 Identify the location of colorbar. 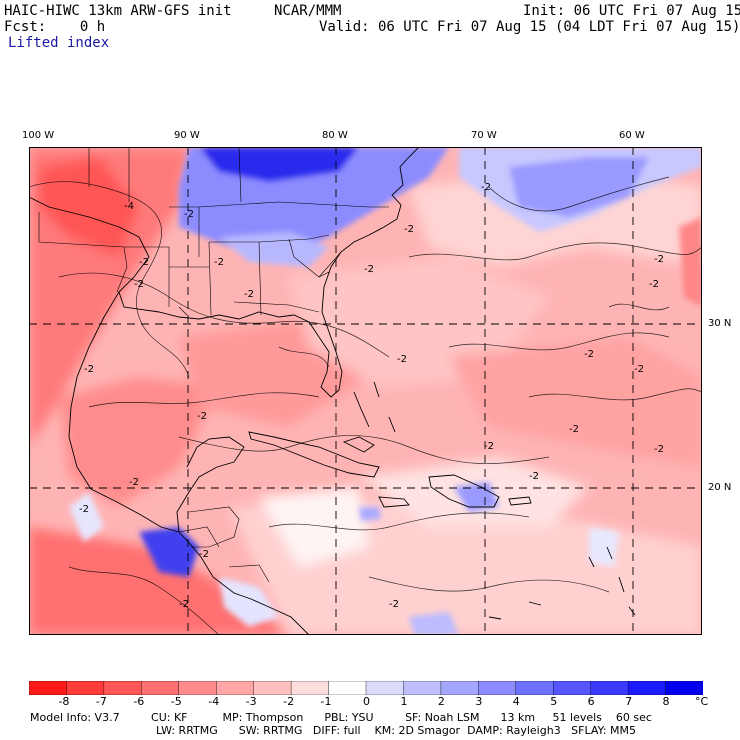
(366, 688).